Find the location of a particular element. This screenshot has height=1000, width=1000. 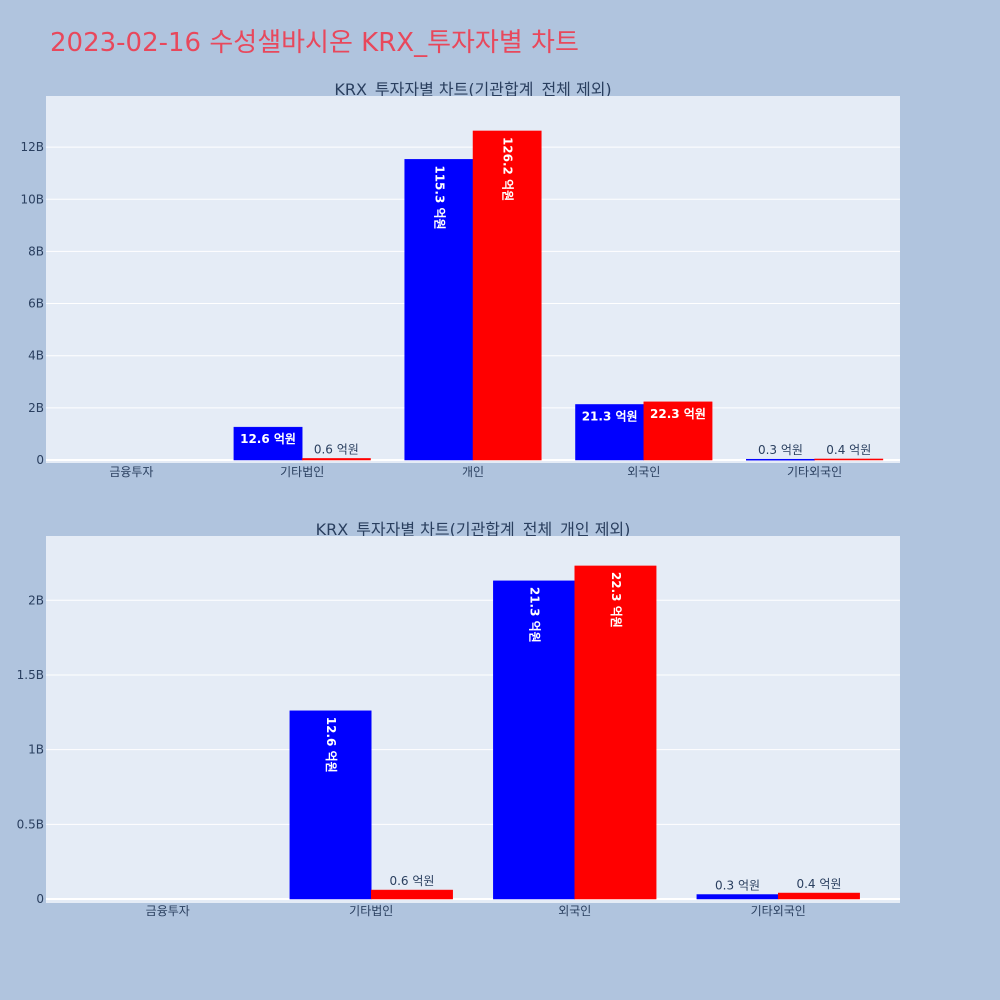

bar-value-label: 115.3 억원 is located at coordinates (439, 197).